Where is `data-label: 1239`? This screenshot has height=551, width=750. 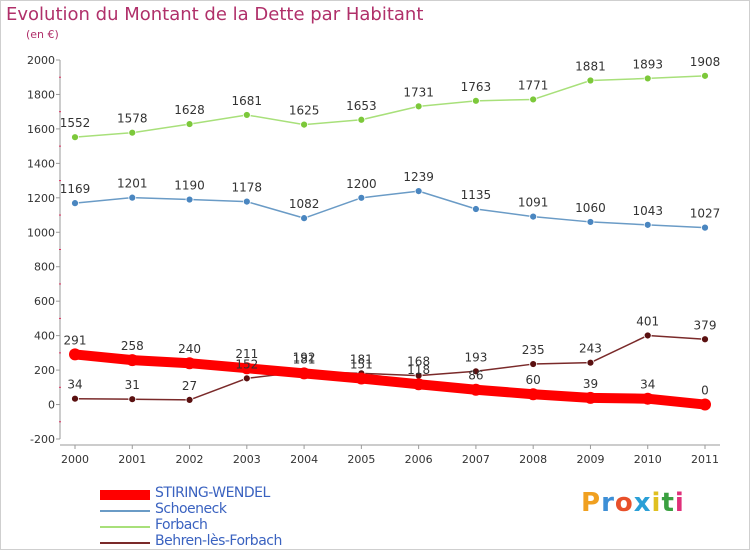
data-label: 1239 is located at coordinates (418, 177).